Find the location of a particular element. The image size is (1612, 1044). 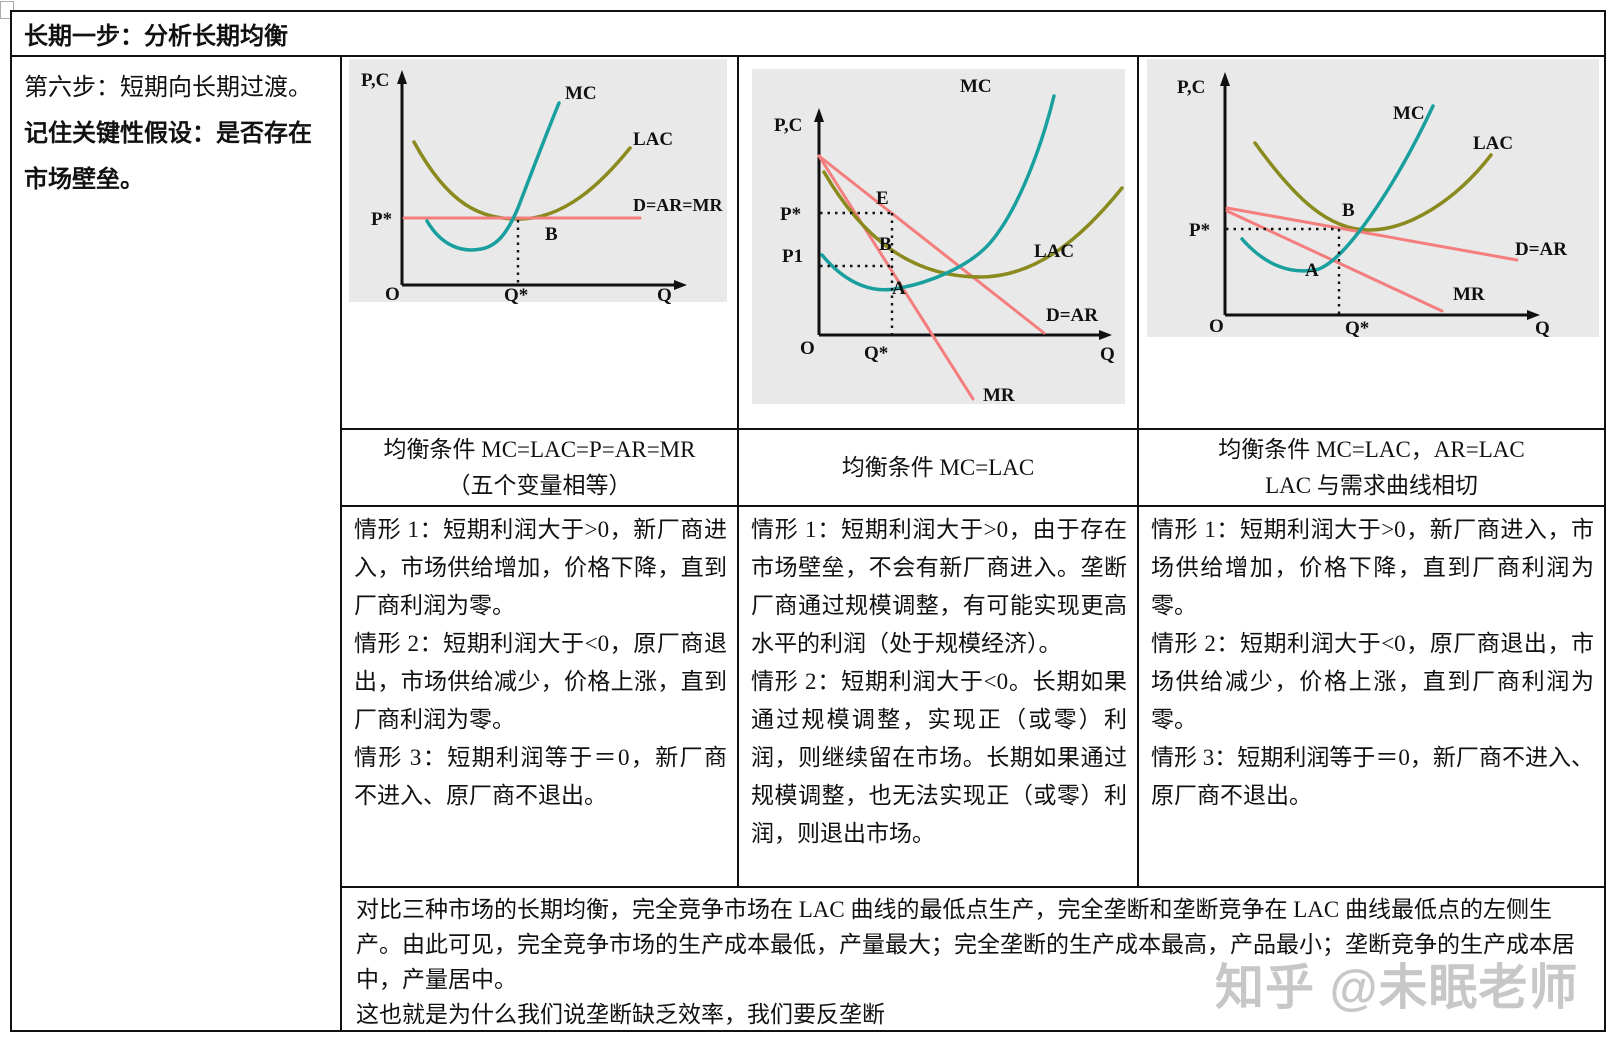

condition-monopolistic-competition: 均衡条件 MC=LAC，AR=LAC LAC 与需求曲线相切 is located at coordinates (1371, 468).